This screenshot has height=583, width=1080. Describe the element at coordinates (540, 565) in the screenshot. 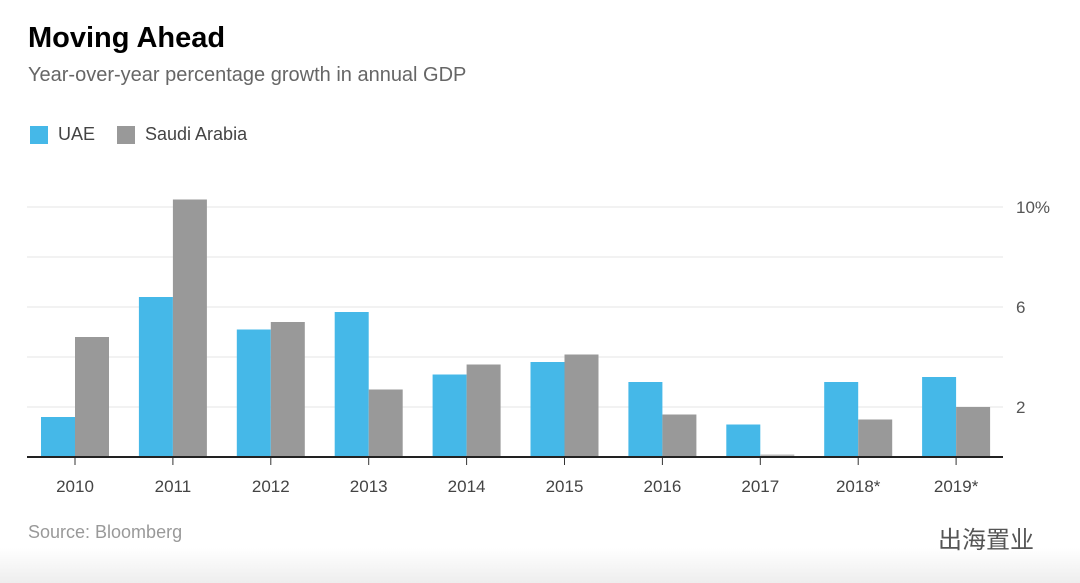

I see `bottom-band` at that location.